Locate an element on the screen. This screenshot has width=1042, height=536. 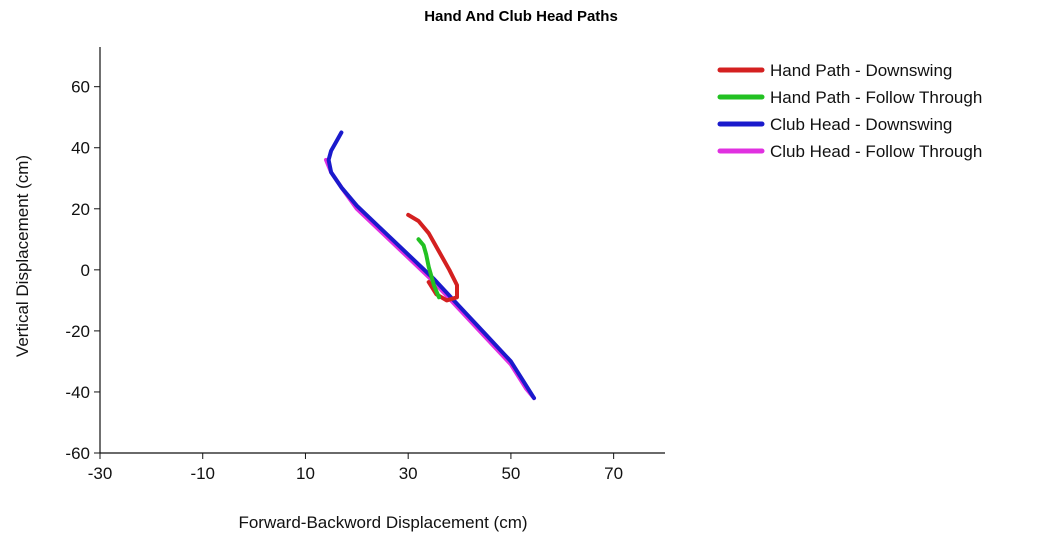
chart-title: Hand And Club Head Paths is located at coordinates (521, 16).